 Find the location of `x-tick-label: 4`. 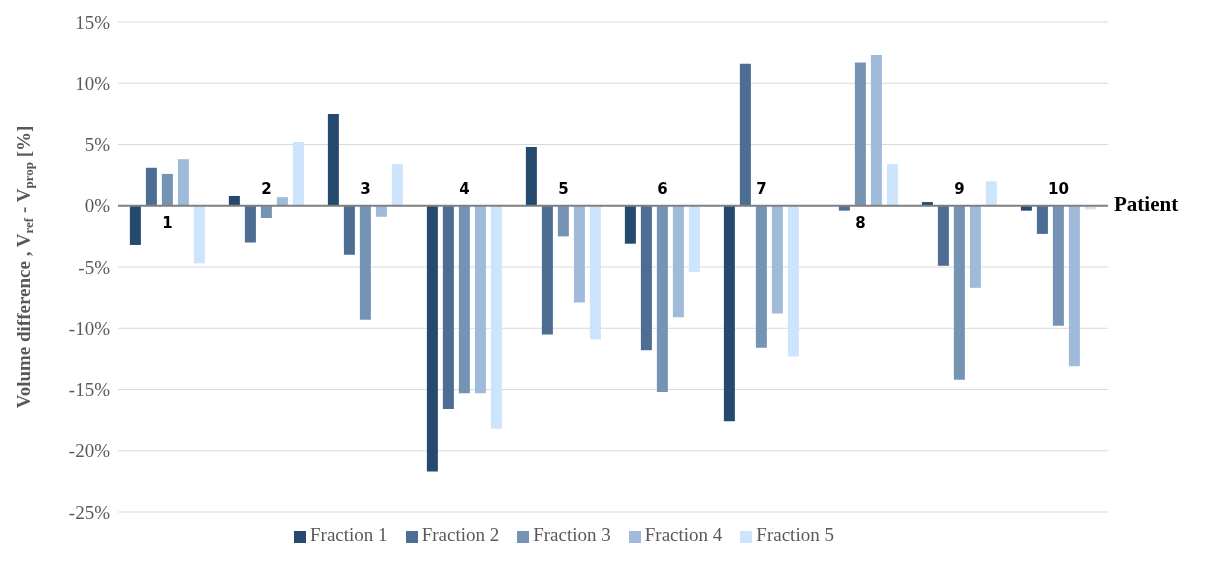

x-tick-label: 4 is located at coordinates (464, 188).